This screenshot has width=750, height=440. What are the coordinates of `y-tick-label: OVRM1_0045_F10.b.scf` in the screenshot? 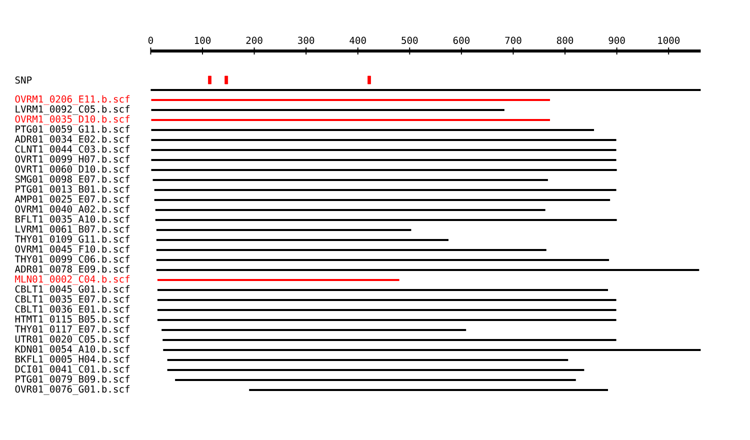 It's located at (72, 250).